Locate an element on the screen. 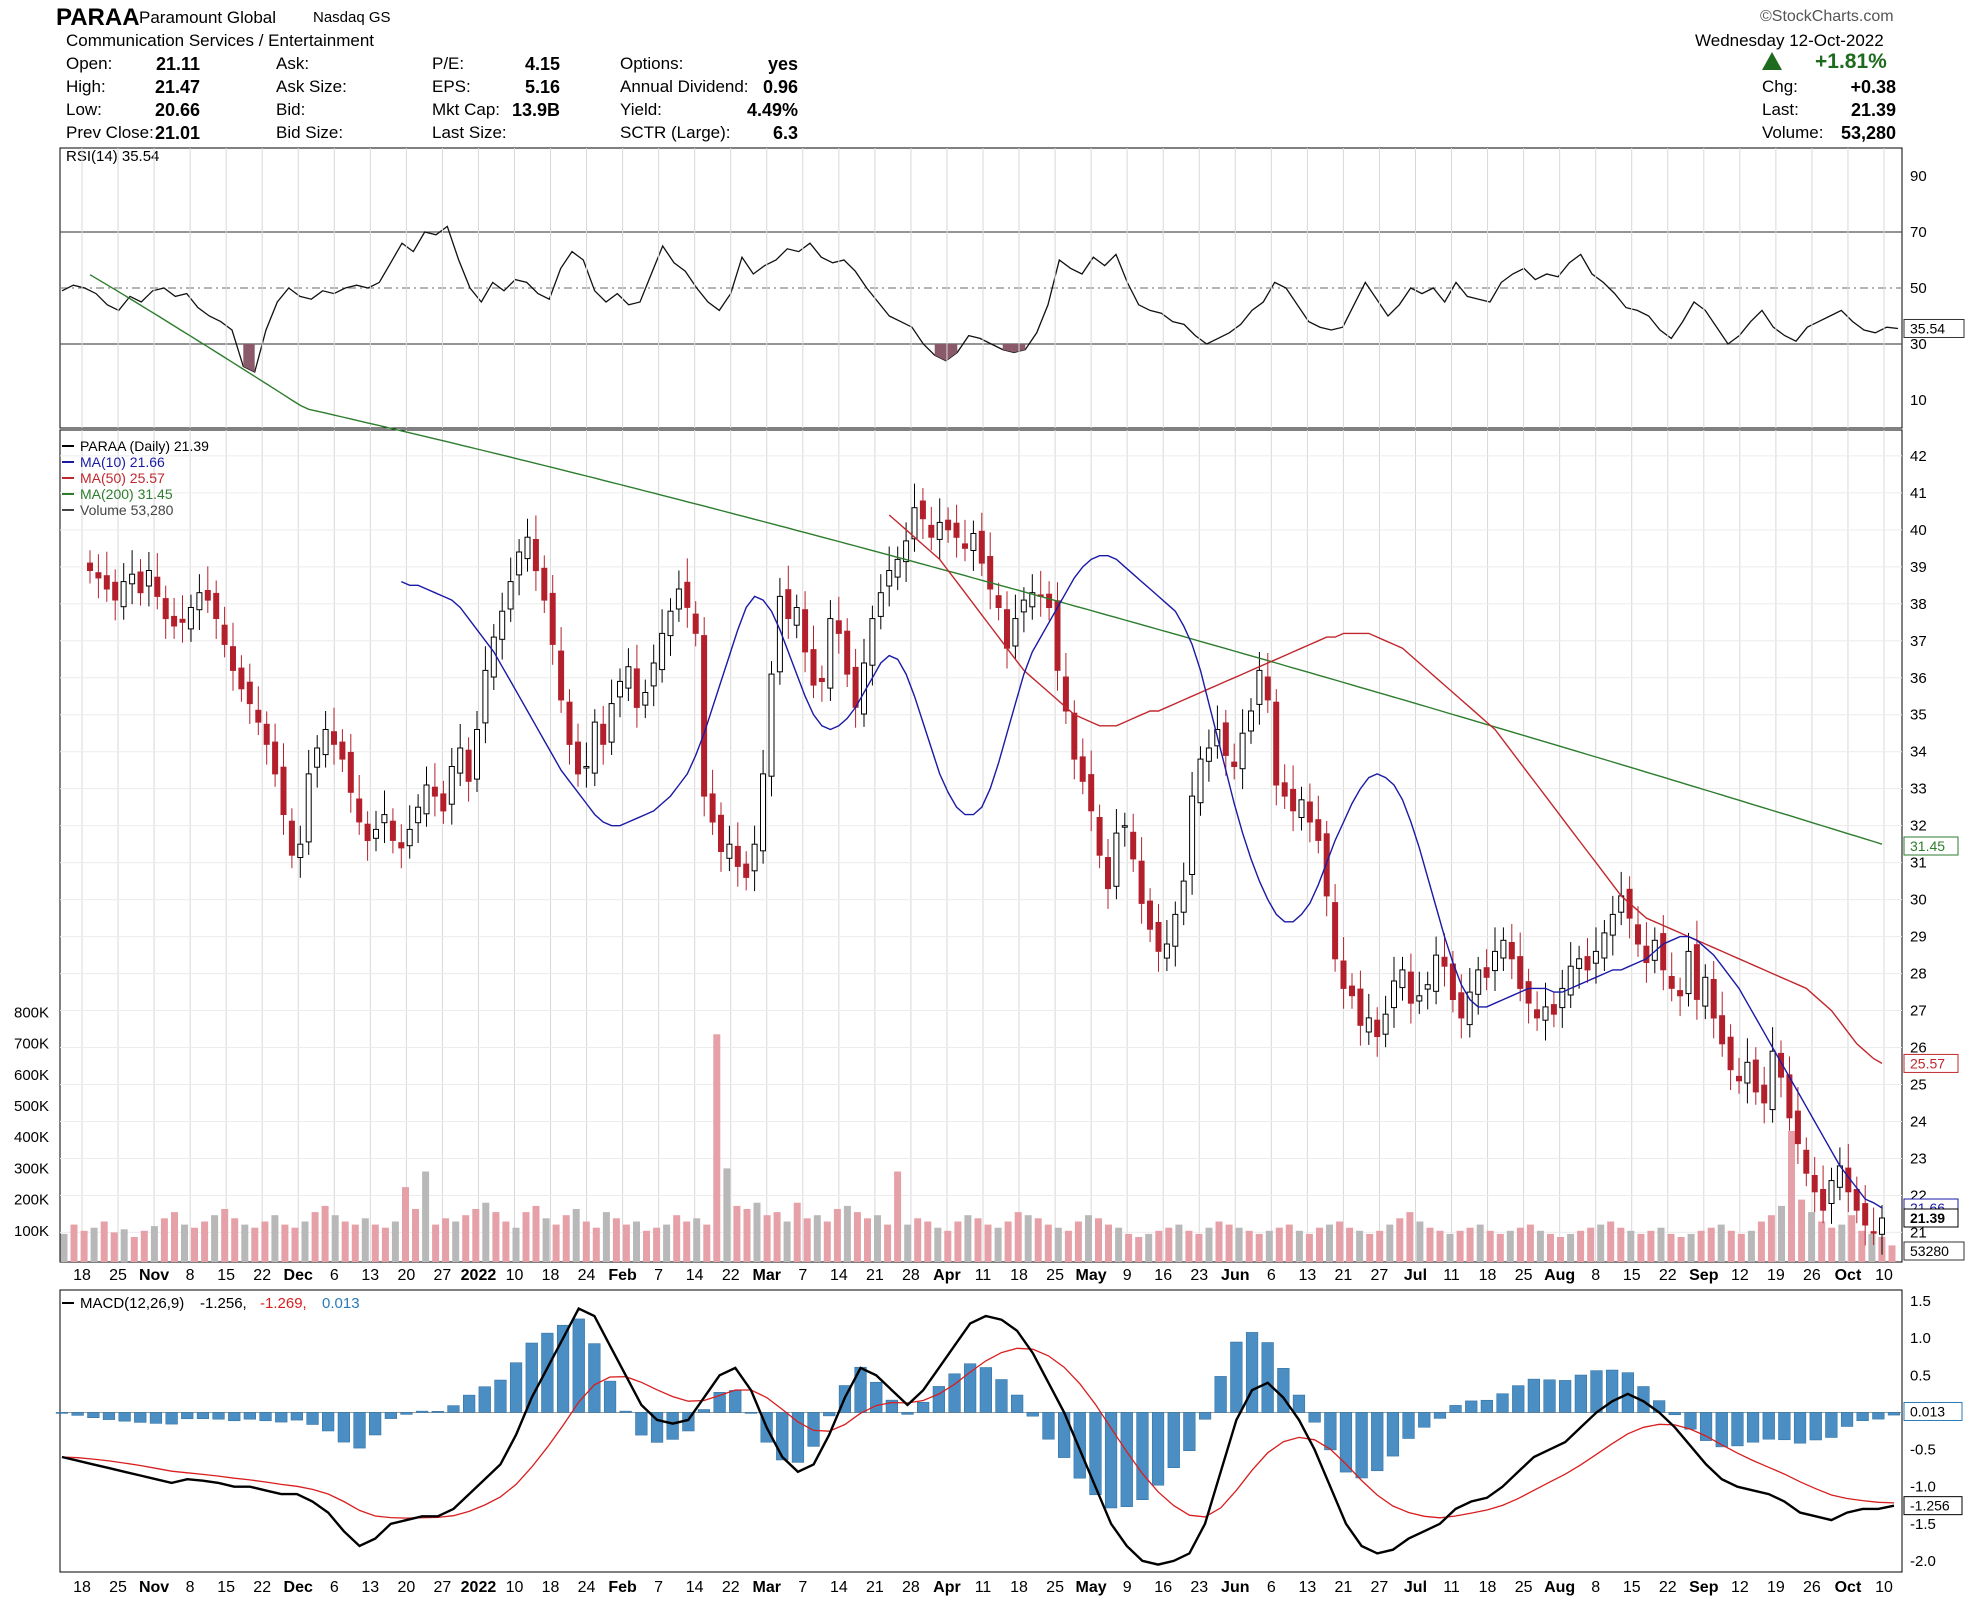 Image resolution: width=1972 pixels, height=1604 pixels. date-label: May is located at coordinates (1091, 1587).